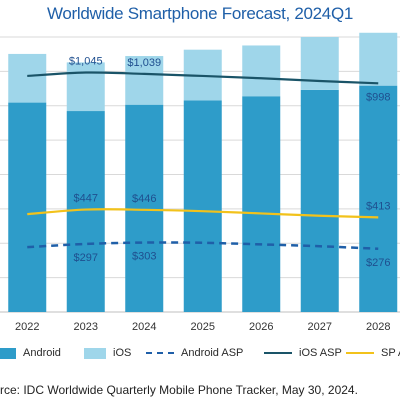 The height and width of the screenshot is (400, 400). I want to click on data-label-android-asp-2028: $276, so click(378, 263).